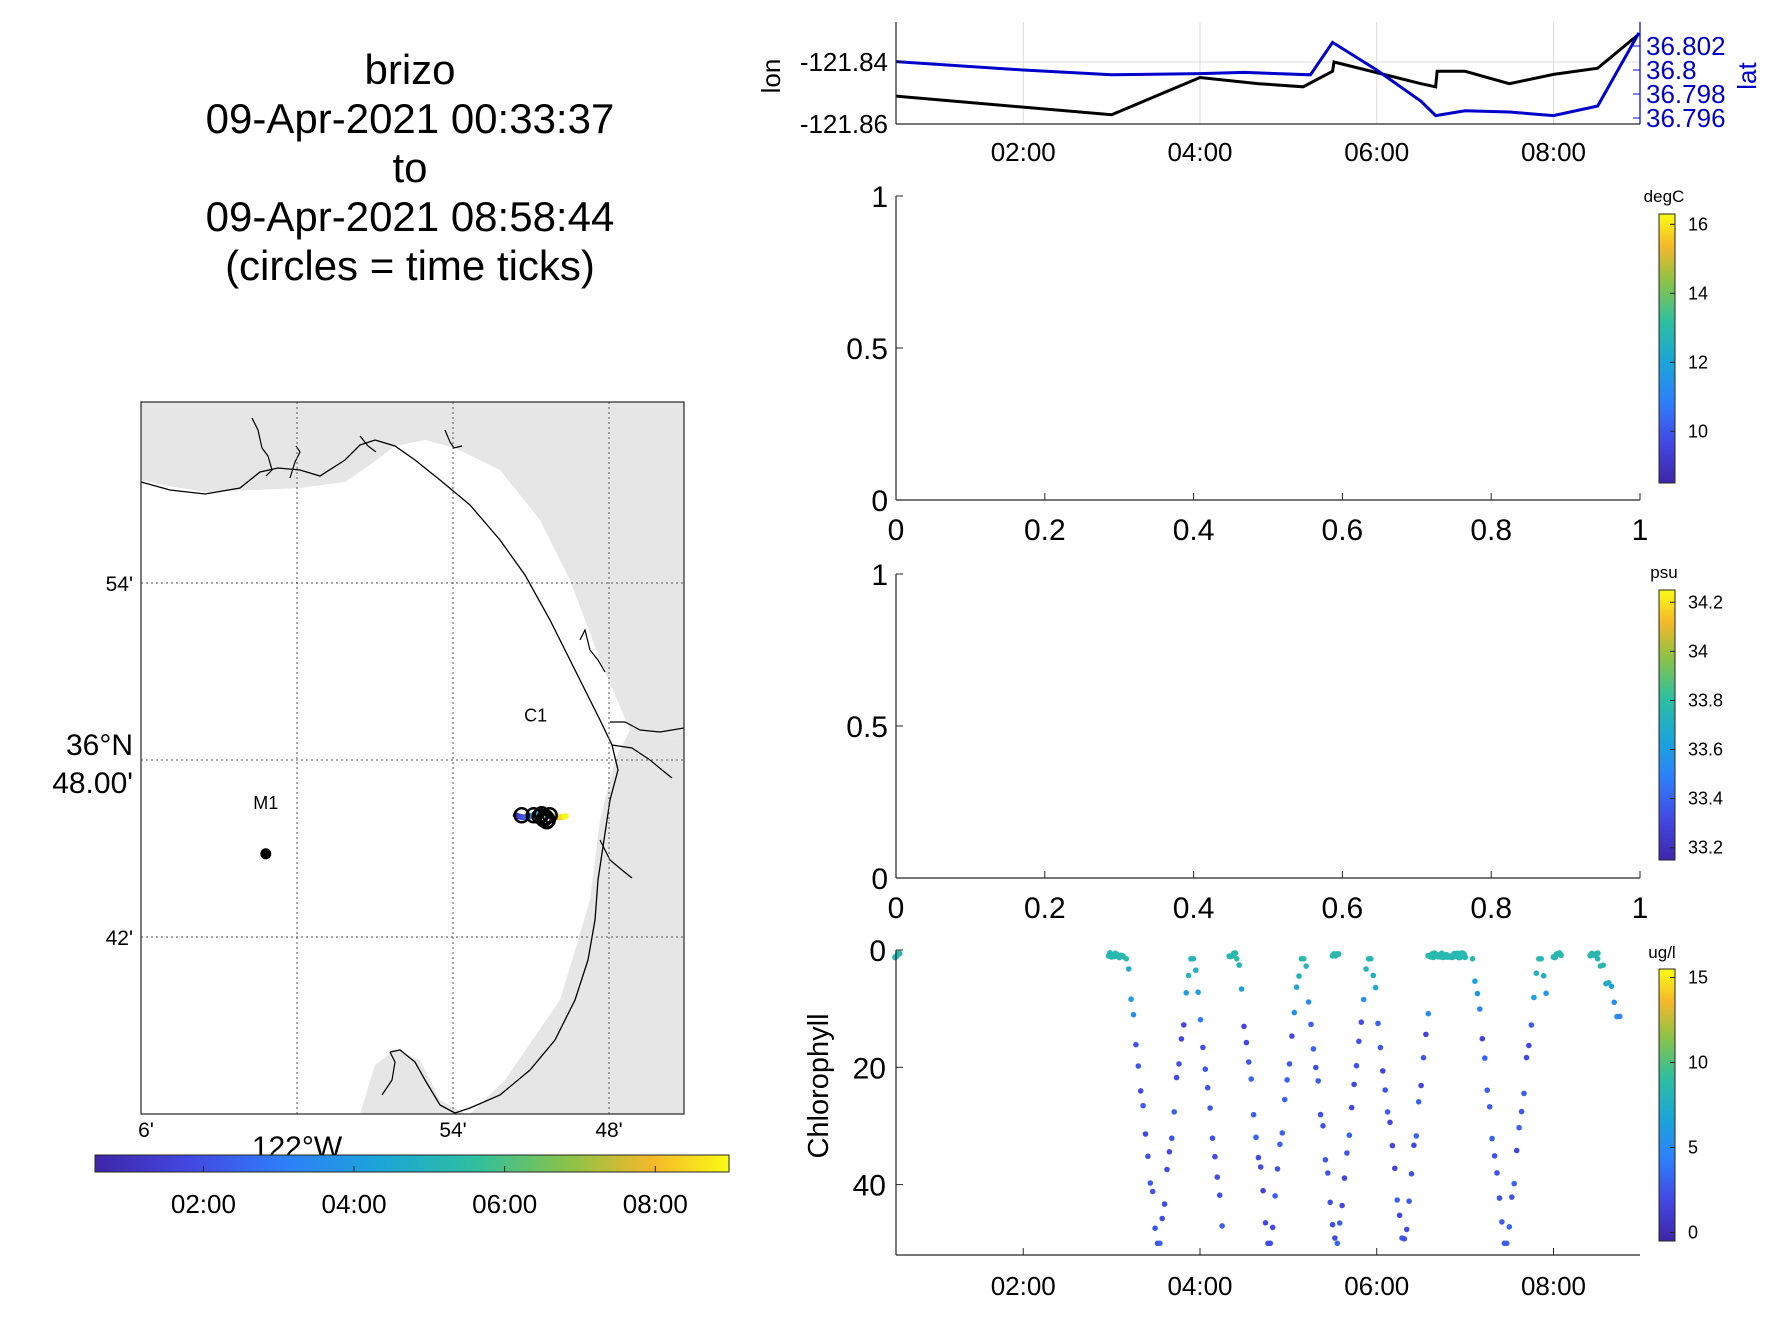 The height and width of the screenshot is (1326, 1768). What do you see at coordinates (412, 571) in the screenshot?
I see `land-north` at bounding box center [412, 571].